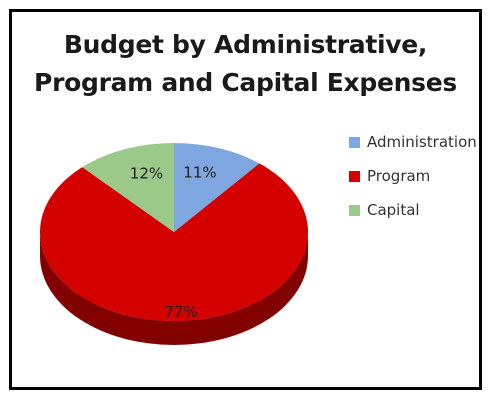 This screenshot has height=399, width=493. What do you see at coordinates (422, 142) in the screenshot?
I see `legend-label-administration: Administration` at bounding box center [422, 142].